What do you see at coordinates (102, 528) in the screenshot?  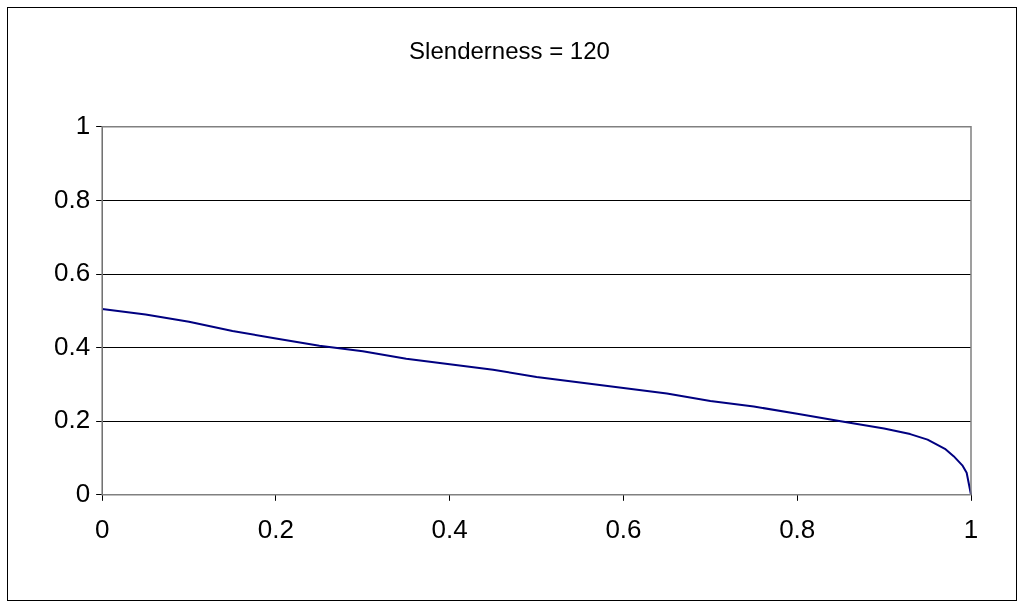 I see `x-tick-label: 0` at bounding box center [102, 528].